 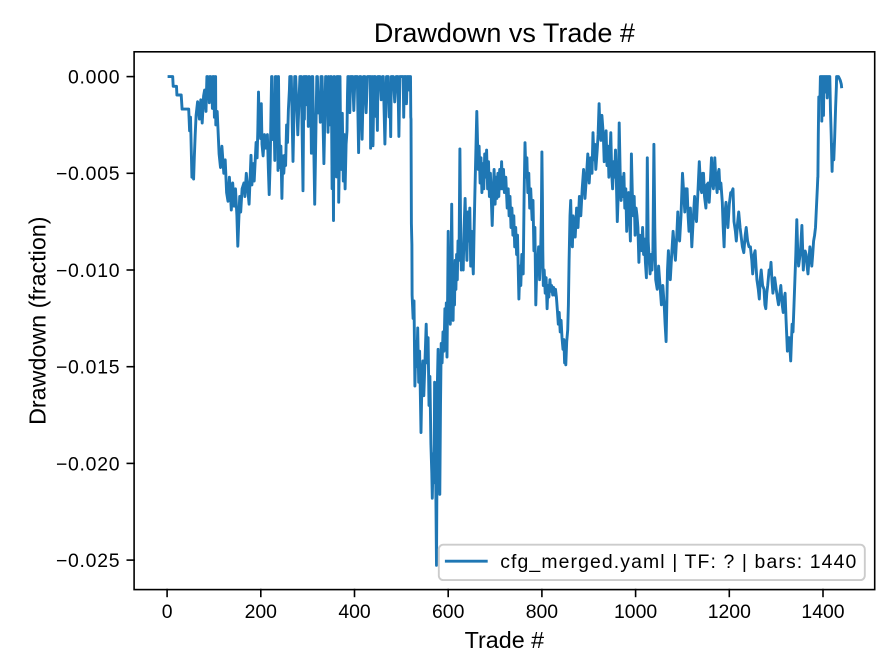 I want to click on svg-text: 1400, so click(x=822, y=612).